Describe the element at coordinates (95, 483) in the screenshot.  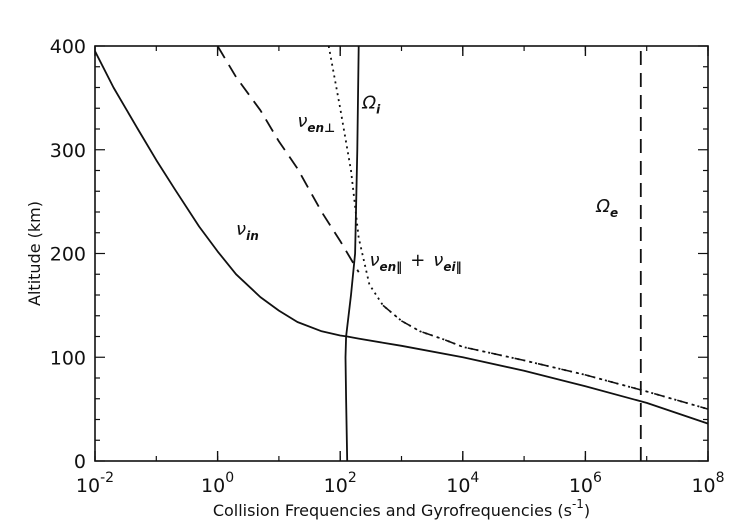
I see `x-tick-label: 10⁻²` at that location.